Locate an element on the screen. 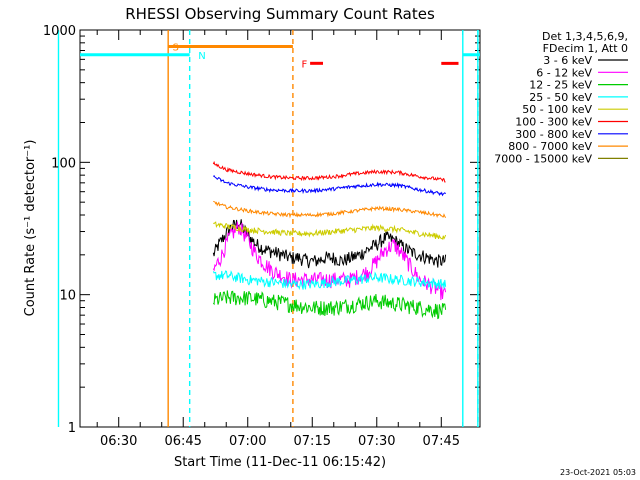 This screenshot has width=640, height=480. x-tick-label: 07:15 is located at coordinates (312, 441).